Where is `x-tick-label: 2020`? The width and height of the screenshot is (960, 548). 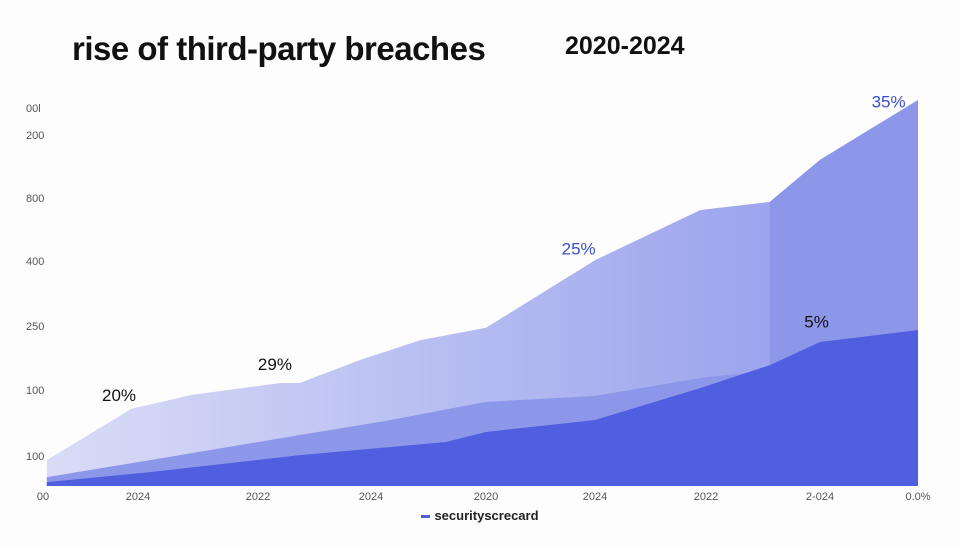 x-tick-label: 2020 is located at coordinates (486, 497).